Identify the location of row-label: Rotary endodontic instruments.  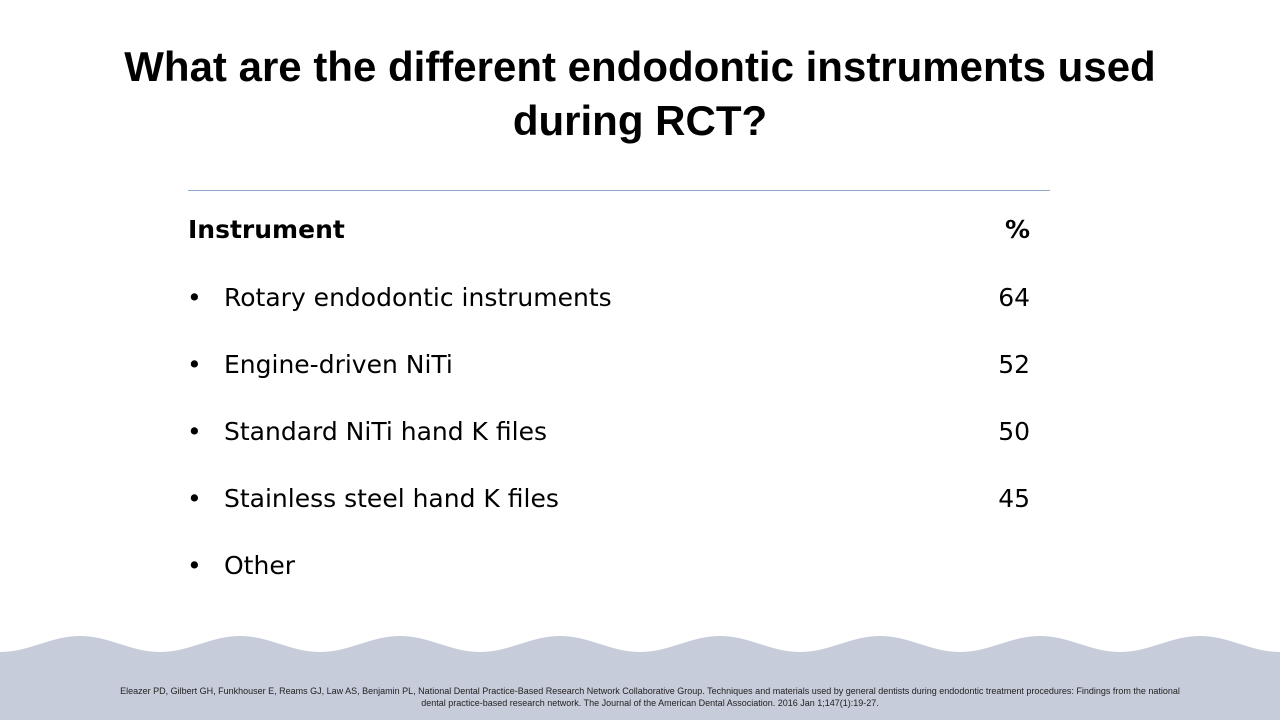
(418, 297).